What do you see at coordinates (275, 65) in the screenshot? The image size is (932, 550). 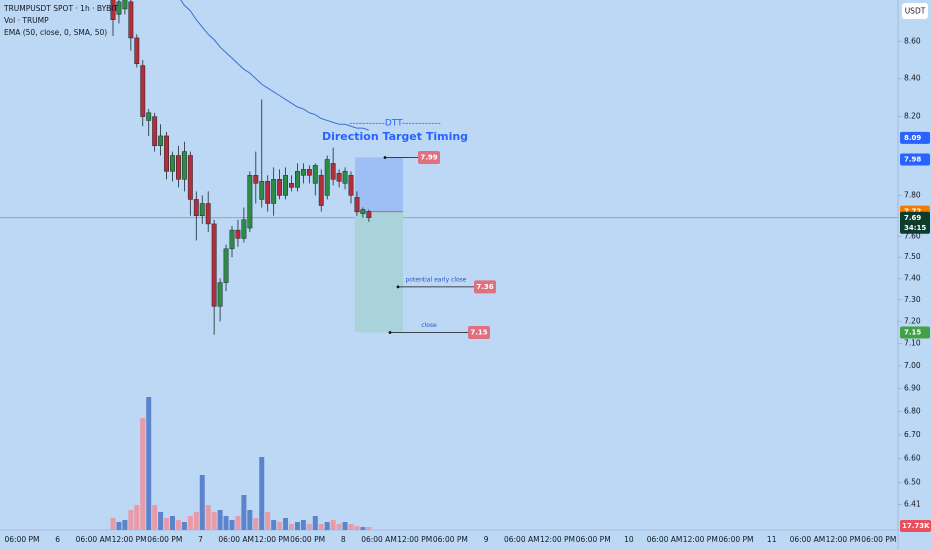 I see `ema-line` at bounding box center [275, 65].